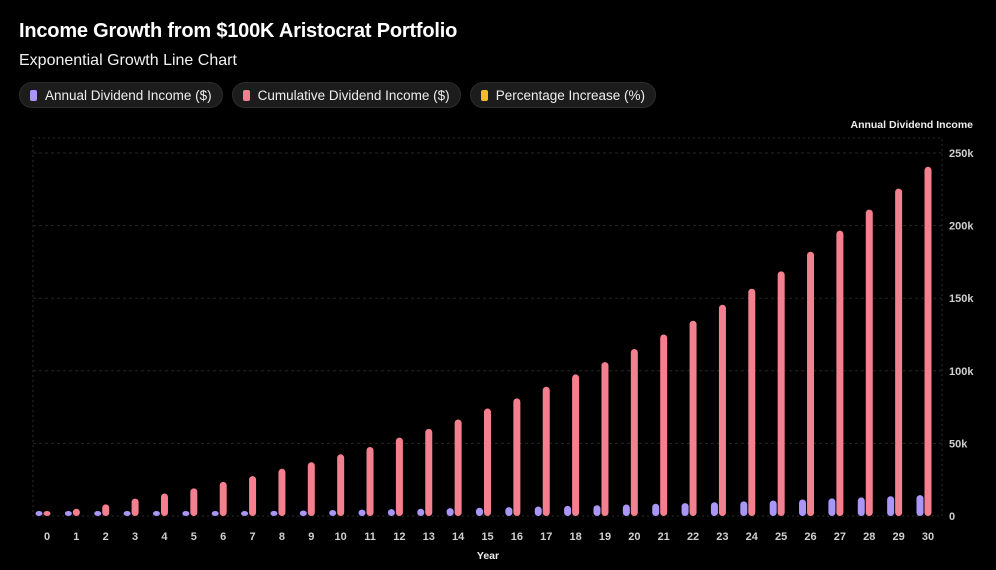 The height and width of the screenshot is (570, 996). Describe the element at coordinates (353, 95) in the screenshot. I see `legend-label: Cumulative Dividend Income ($)` at that location.